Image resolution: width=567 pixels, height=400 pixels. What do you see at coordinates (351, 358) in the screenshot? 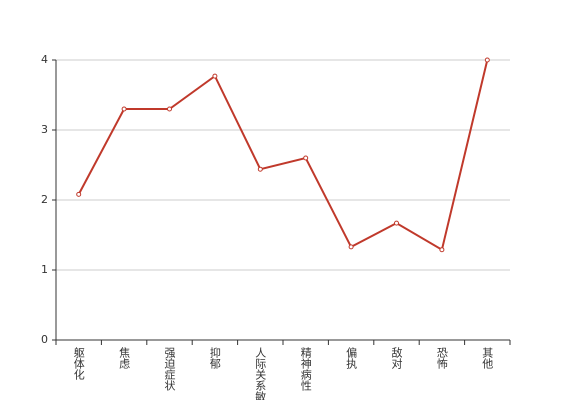
I see `x-tick-label: 偏执` at bounding box center [351, 358].